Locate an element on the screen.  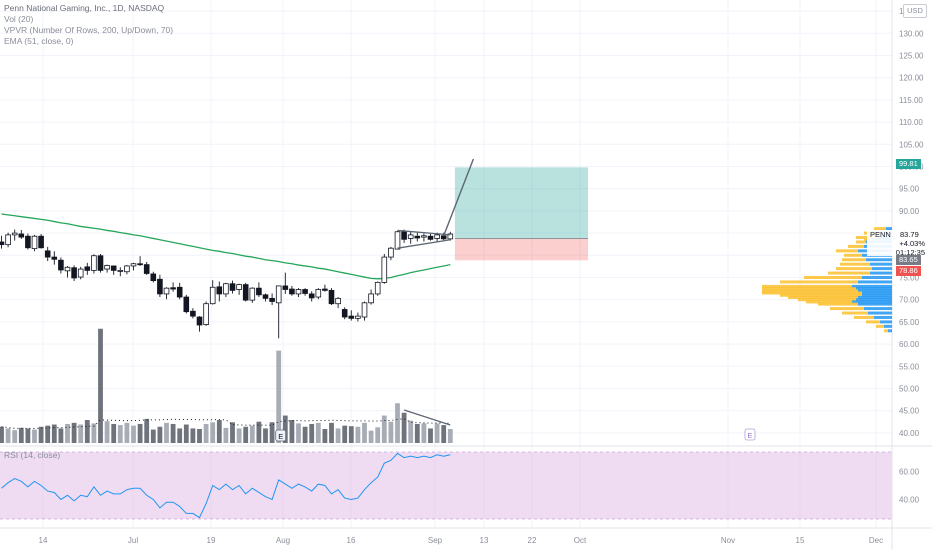
y-tick-label: 65.00 is located at coordinates (909, 322).